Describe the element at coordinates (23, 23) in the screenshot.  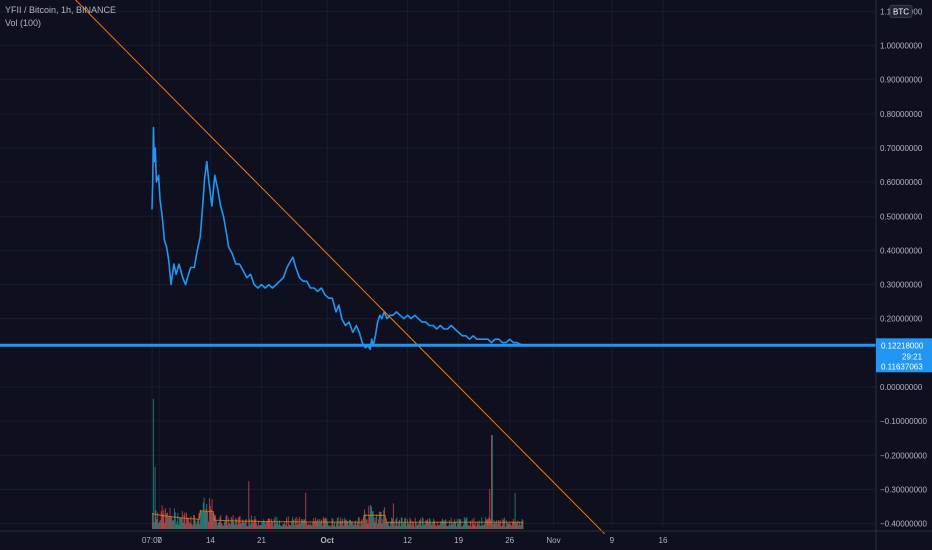
I see `volume-indicator-label: Vol (100)` at that location.